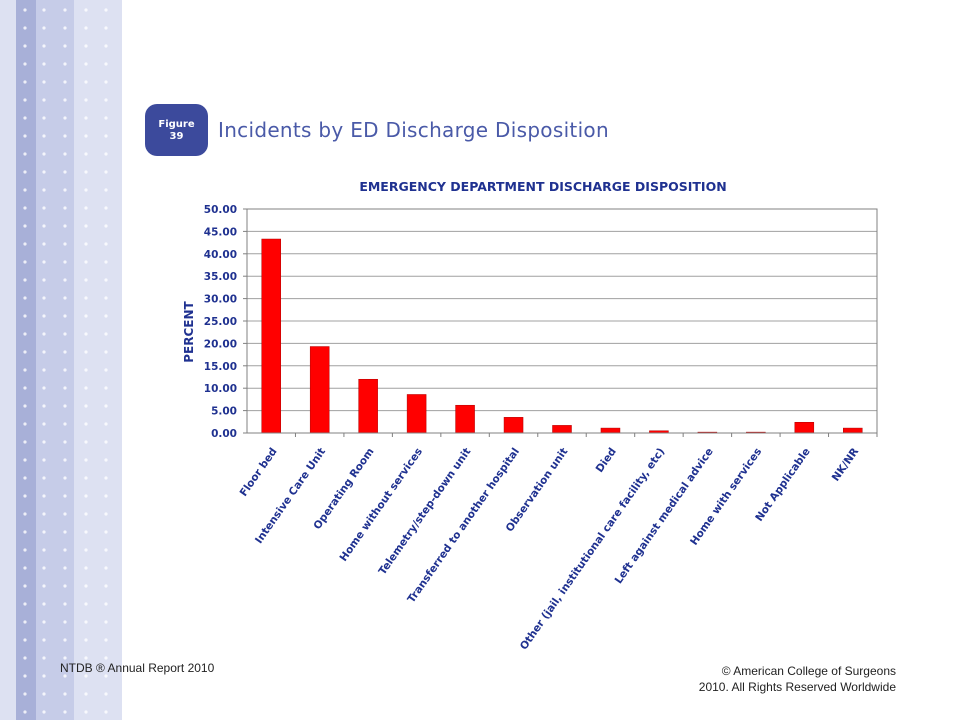 The width and height of the screenshot is (960, 720). Describe the element at coordinates (224, 434) in the screenshot. I see `y-tick-label: 0.00` at that location.